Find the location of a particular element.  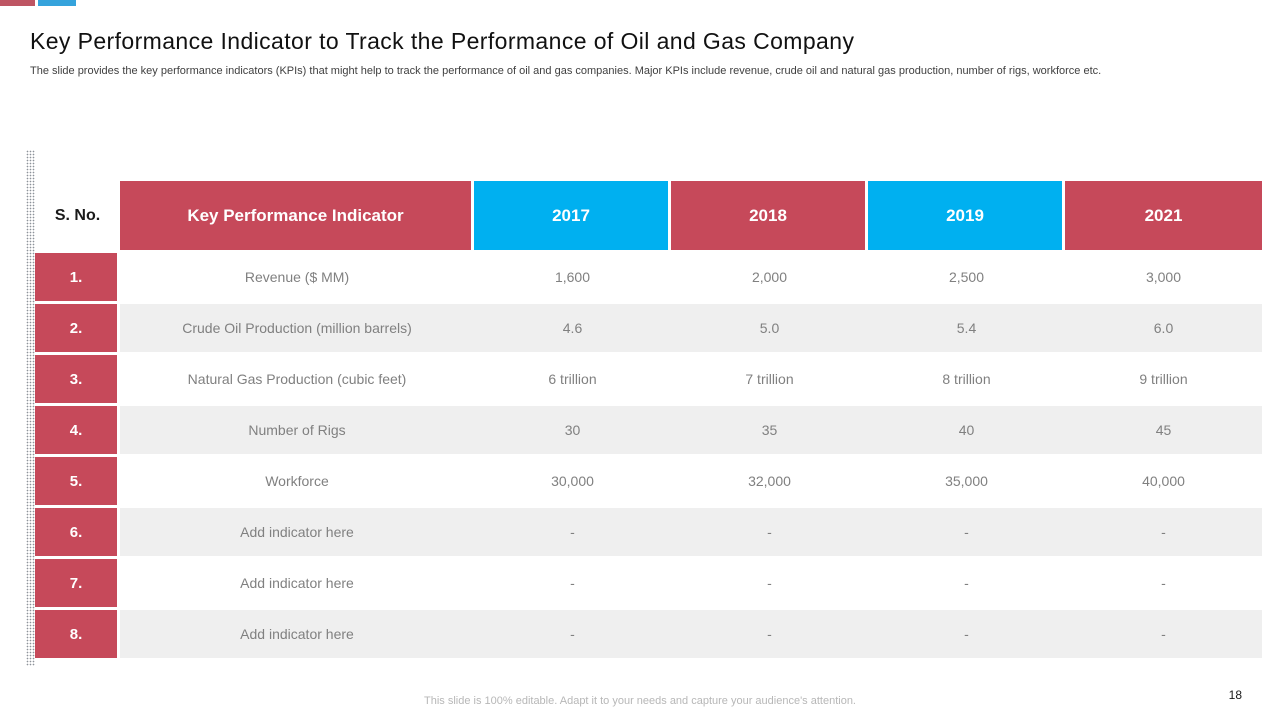

value-cell: 40 is located at coordinates (966, 430).